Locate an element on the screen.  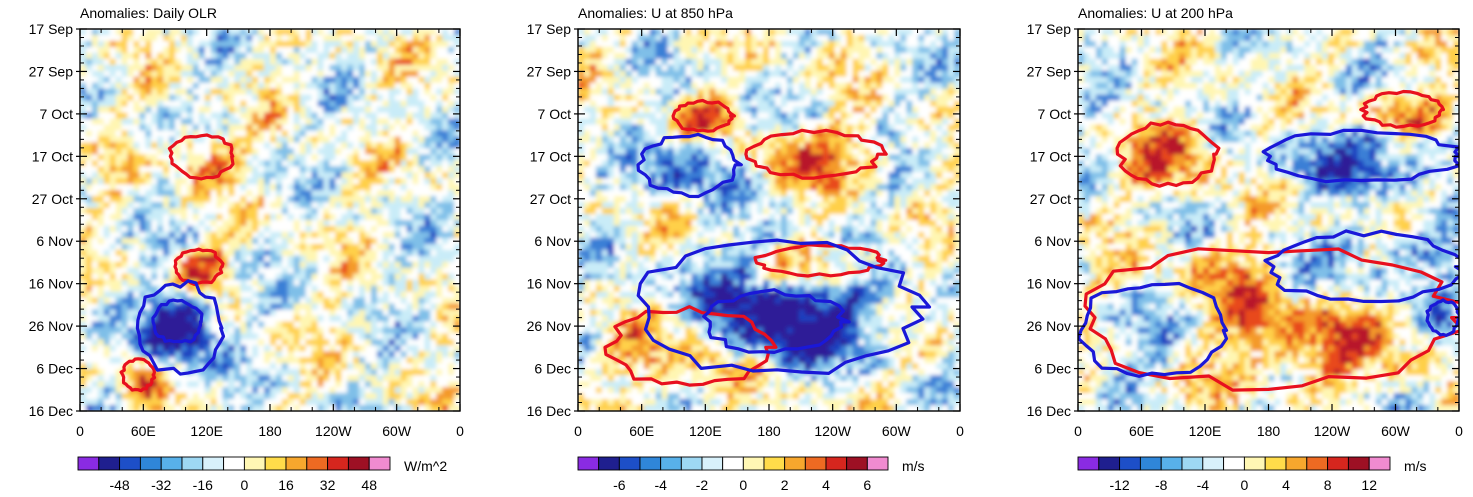
colorbar-units: W/m^2 is located at coordinates (425, 466).